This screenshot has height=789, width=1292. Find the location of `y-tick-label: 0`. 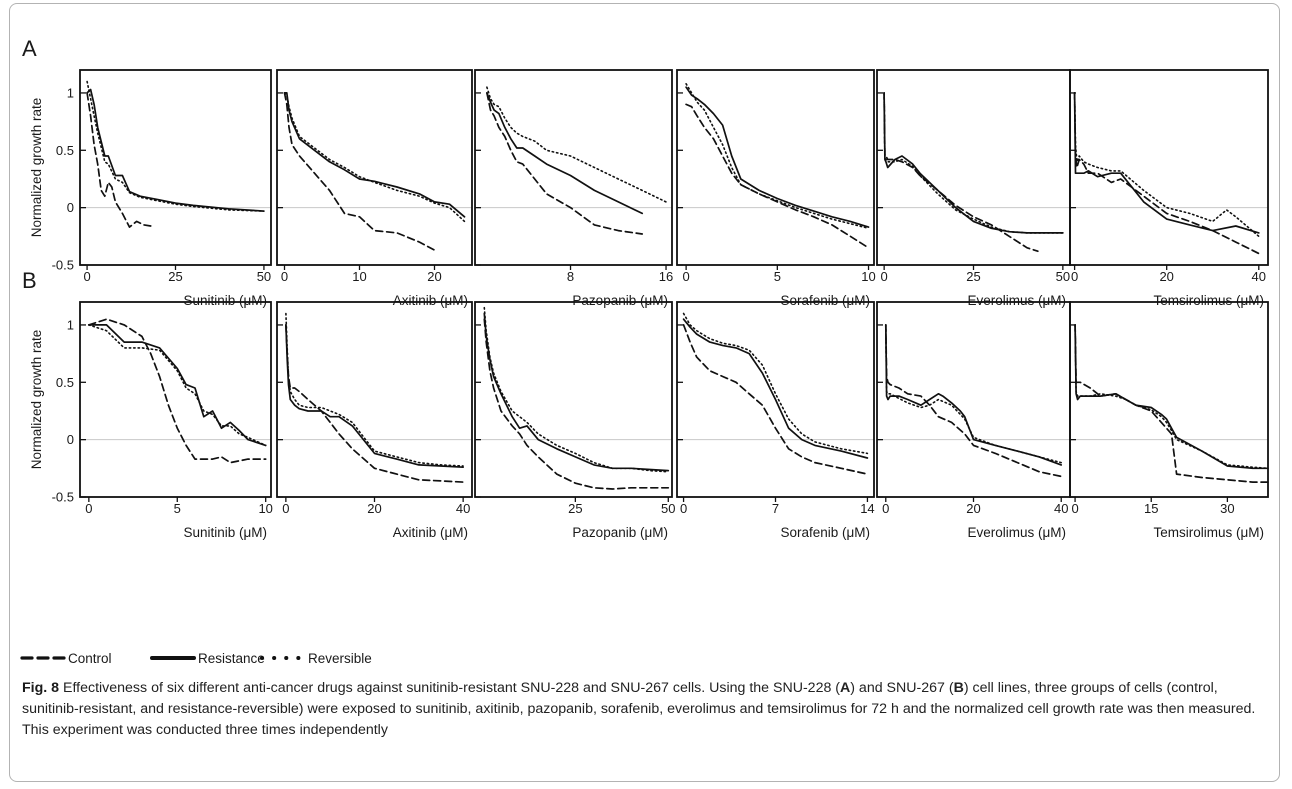

y-tick-label: 0 is located at coordinates (70, 439).